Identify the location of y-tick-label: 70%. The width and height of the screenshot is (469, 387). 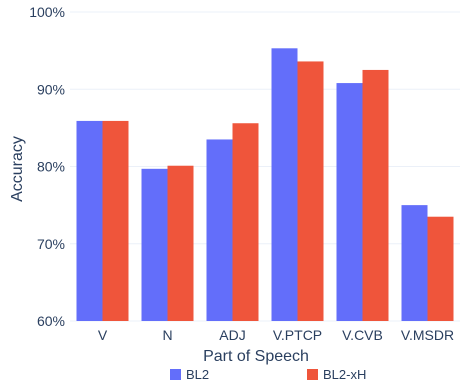
(51, 244).